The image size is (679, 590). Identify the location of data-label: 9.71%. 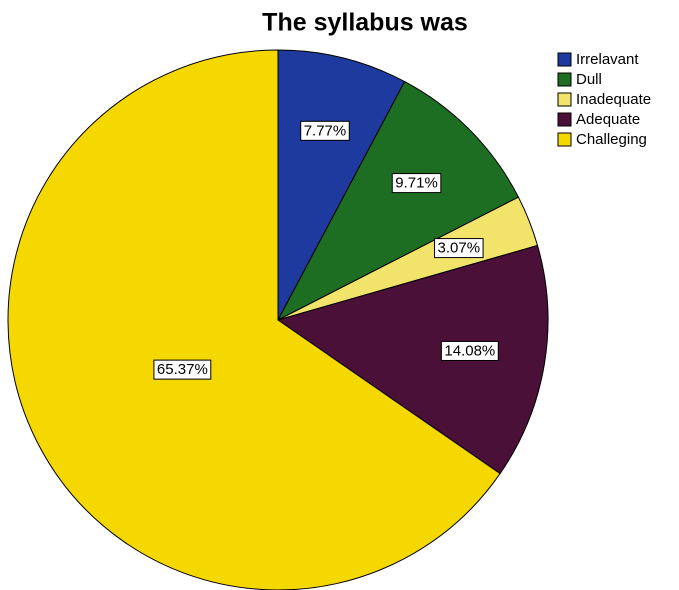
(416, 183).